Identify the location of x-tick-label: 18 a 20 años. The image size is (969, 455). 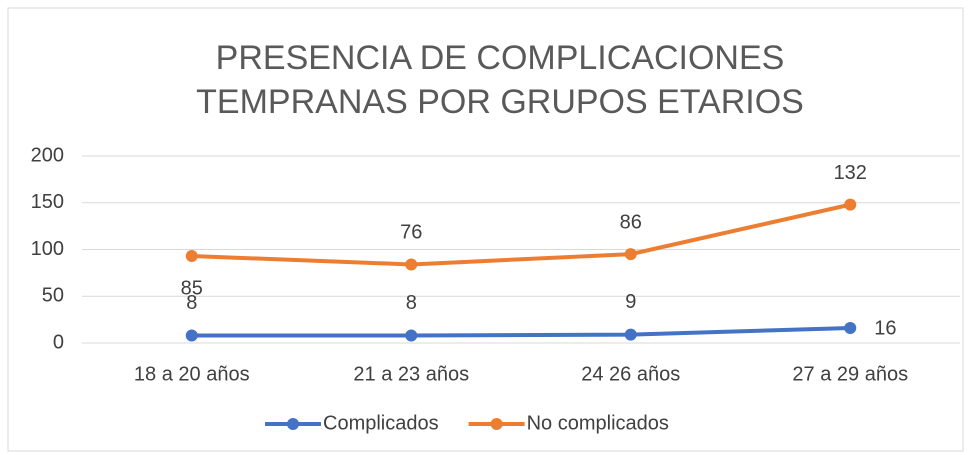
(192, 374).